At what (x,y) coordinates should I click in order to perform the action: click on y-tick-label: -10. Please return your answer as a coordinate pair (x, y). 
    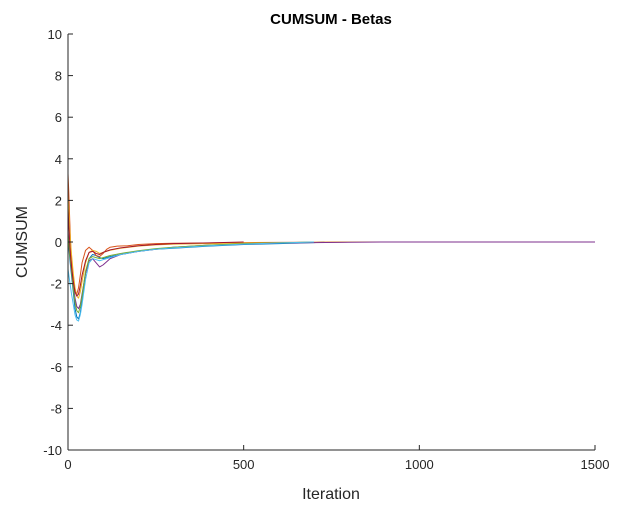
    Looking at the image, I should click on (52, 450).